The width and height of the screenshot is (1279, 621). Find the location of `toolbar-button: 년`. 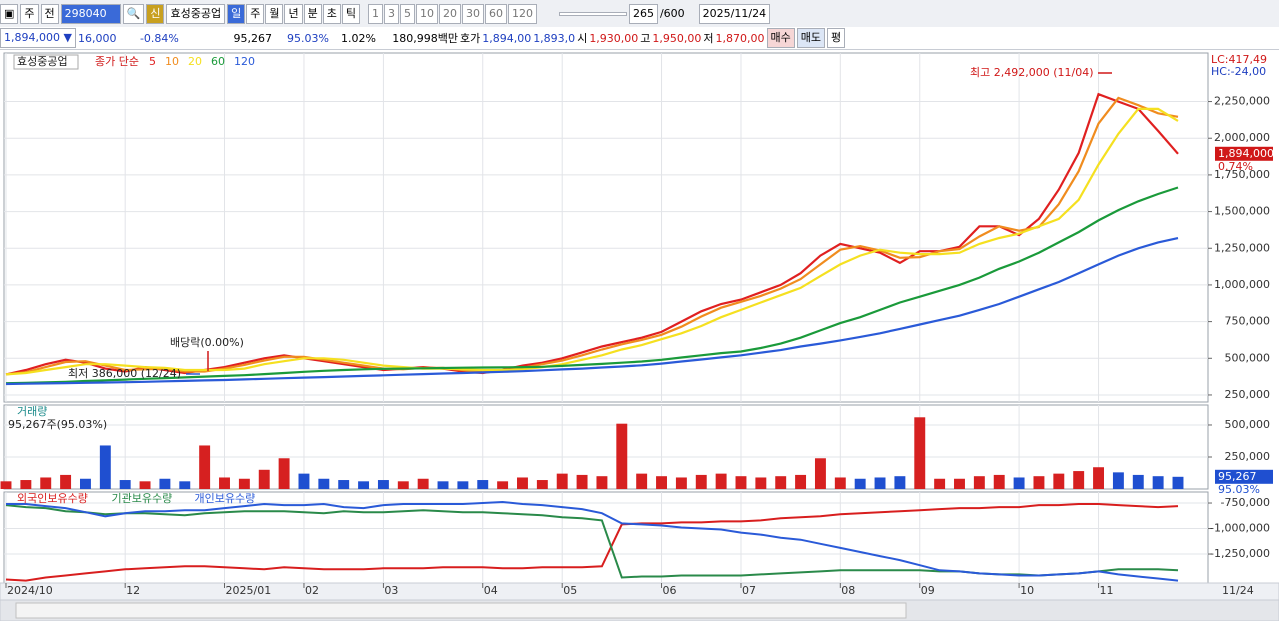

toolbar-button: 년 is located at coordinates (293, 13).